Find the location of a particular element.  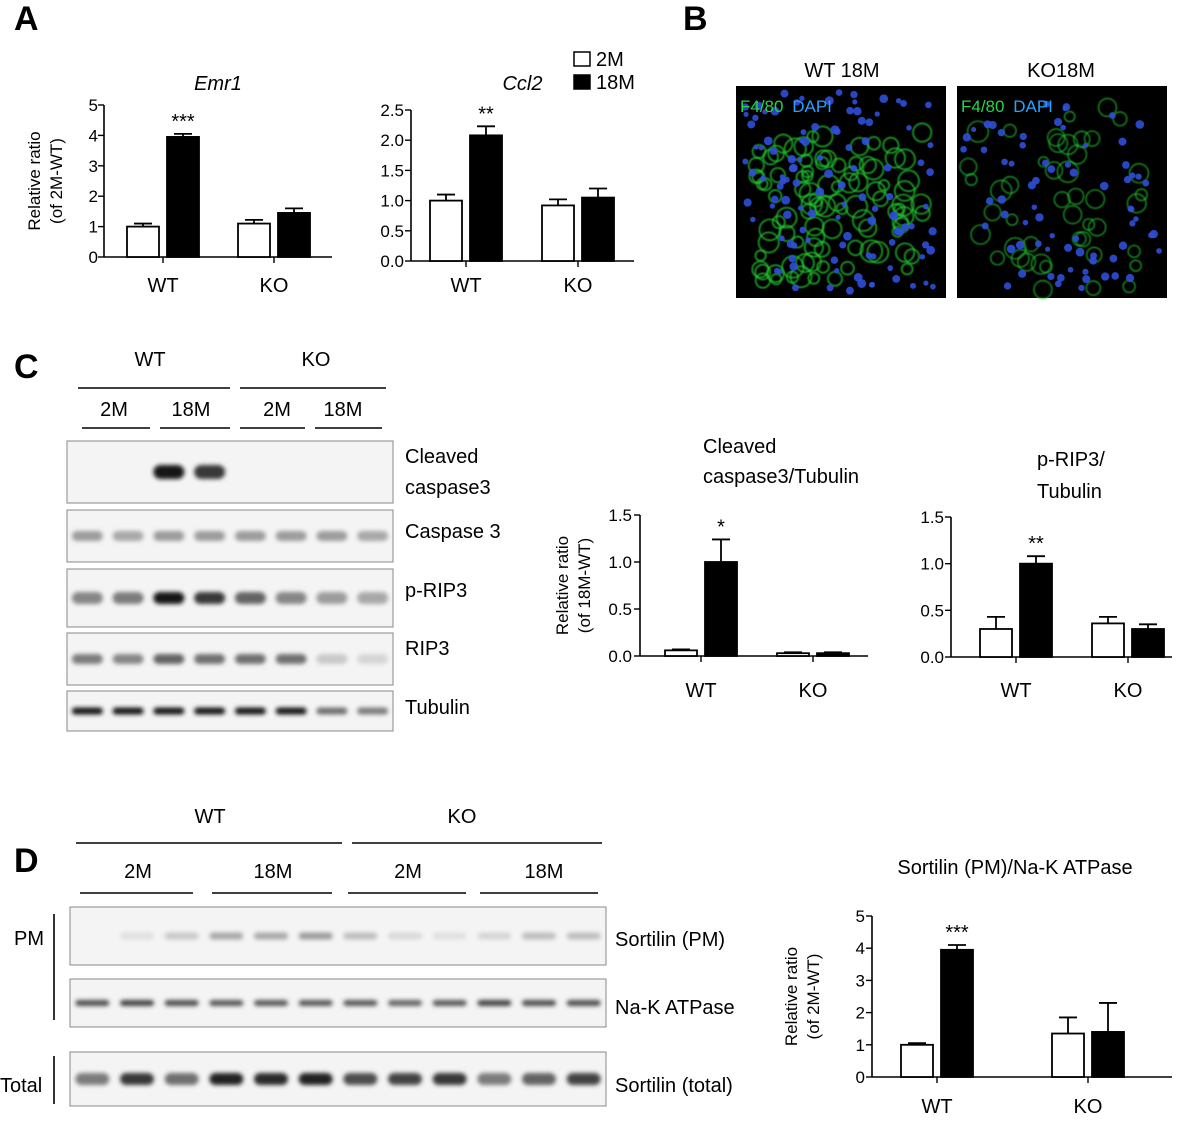

band-label-rip3: RIP3 is located at coordinates (427, 649).